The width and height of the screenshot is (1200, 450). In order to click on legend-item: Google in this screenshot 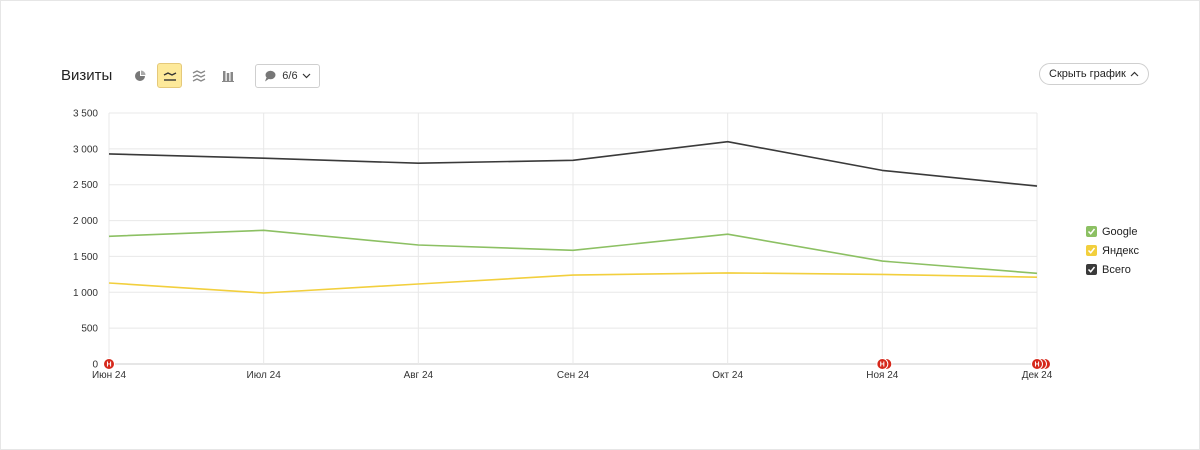, I will do `click(1112, 231)`.